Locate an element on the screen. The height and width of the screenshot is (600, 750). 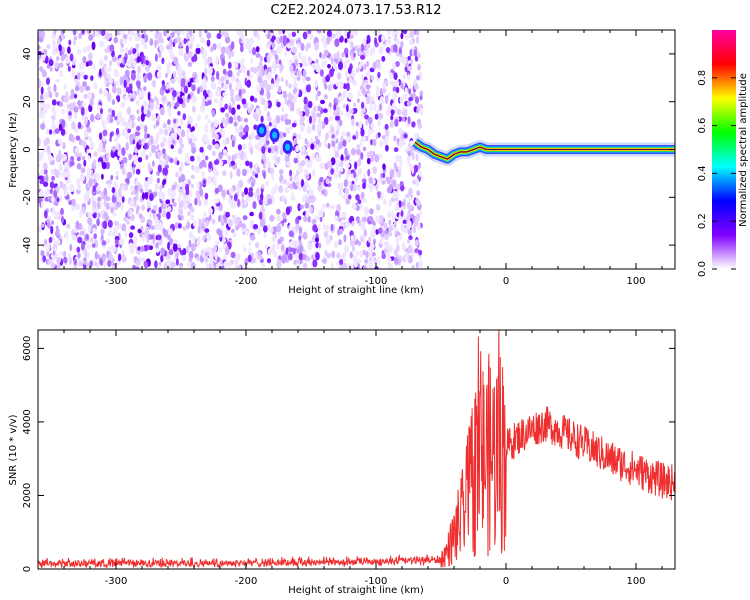
y-tick-label: 6000 is located at coordinates (27, 348).